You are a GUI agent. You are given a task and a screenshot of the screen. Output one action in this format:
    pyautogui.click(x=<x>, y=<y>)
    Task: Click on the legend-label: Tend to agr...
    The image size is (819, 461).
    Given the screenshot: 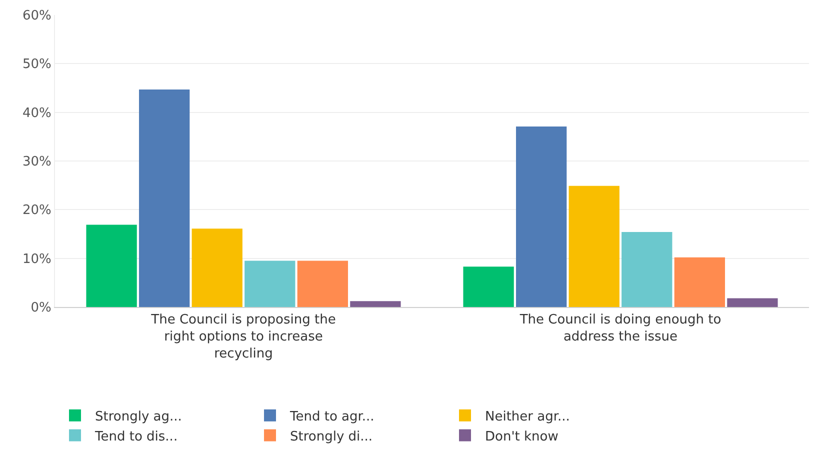 What is the action you would take?
    pyautogui.click(x=331, y=416)
    